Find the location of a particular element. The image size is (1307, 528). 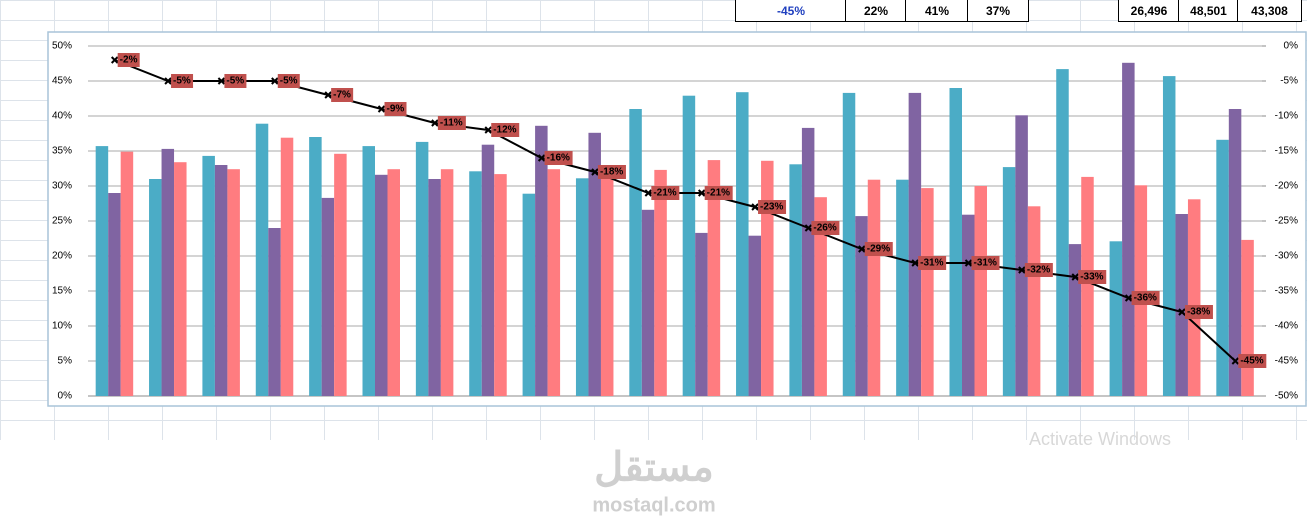

cell: 37% is located at coordinates (998, 11).